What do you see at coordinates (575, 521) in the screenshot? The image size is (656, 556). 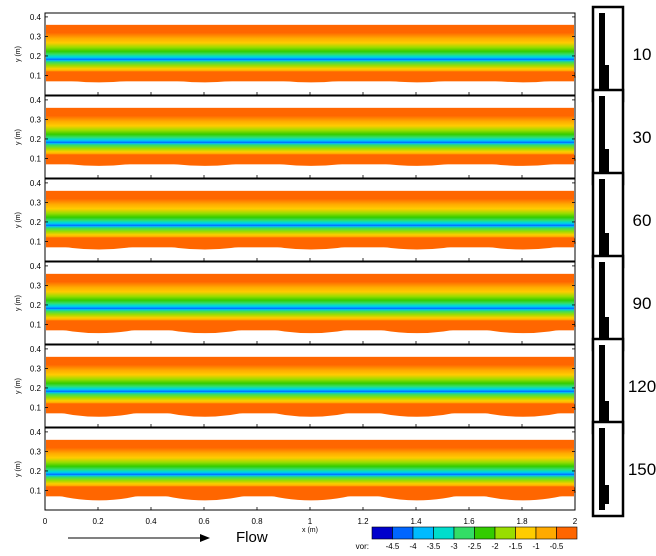 I see `x-tick-label: 2` at bounding box center [575, 521].